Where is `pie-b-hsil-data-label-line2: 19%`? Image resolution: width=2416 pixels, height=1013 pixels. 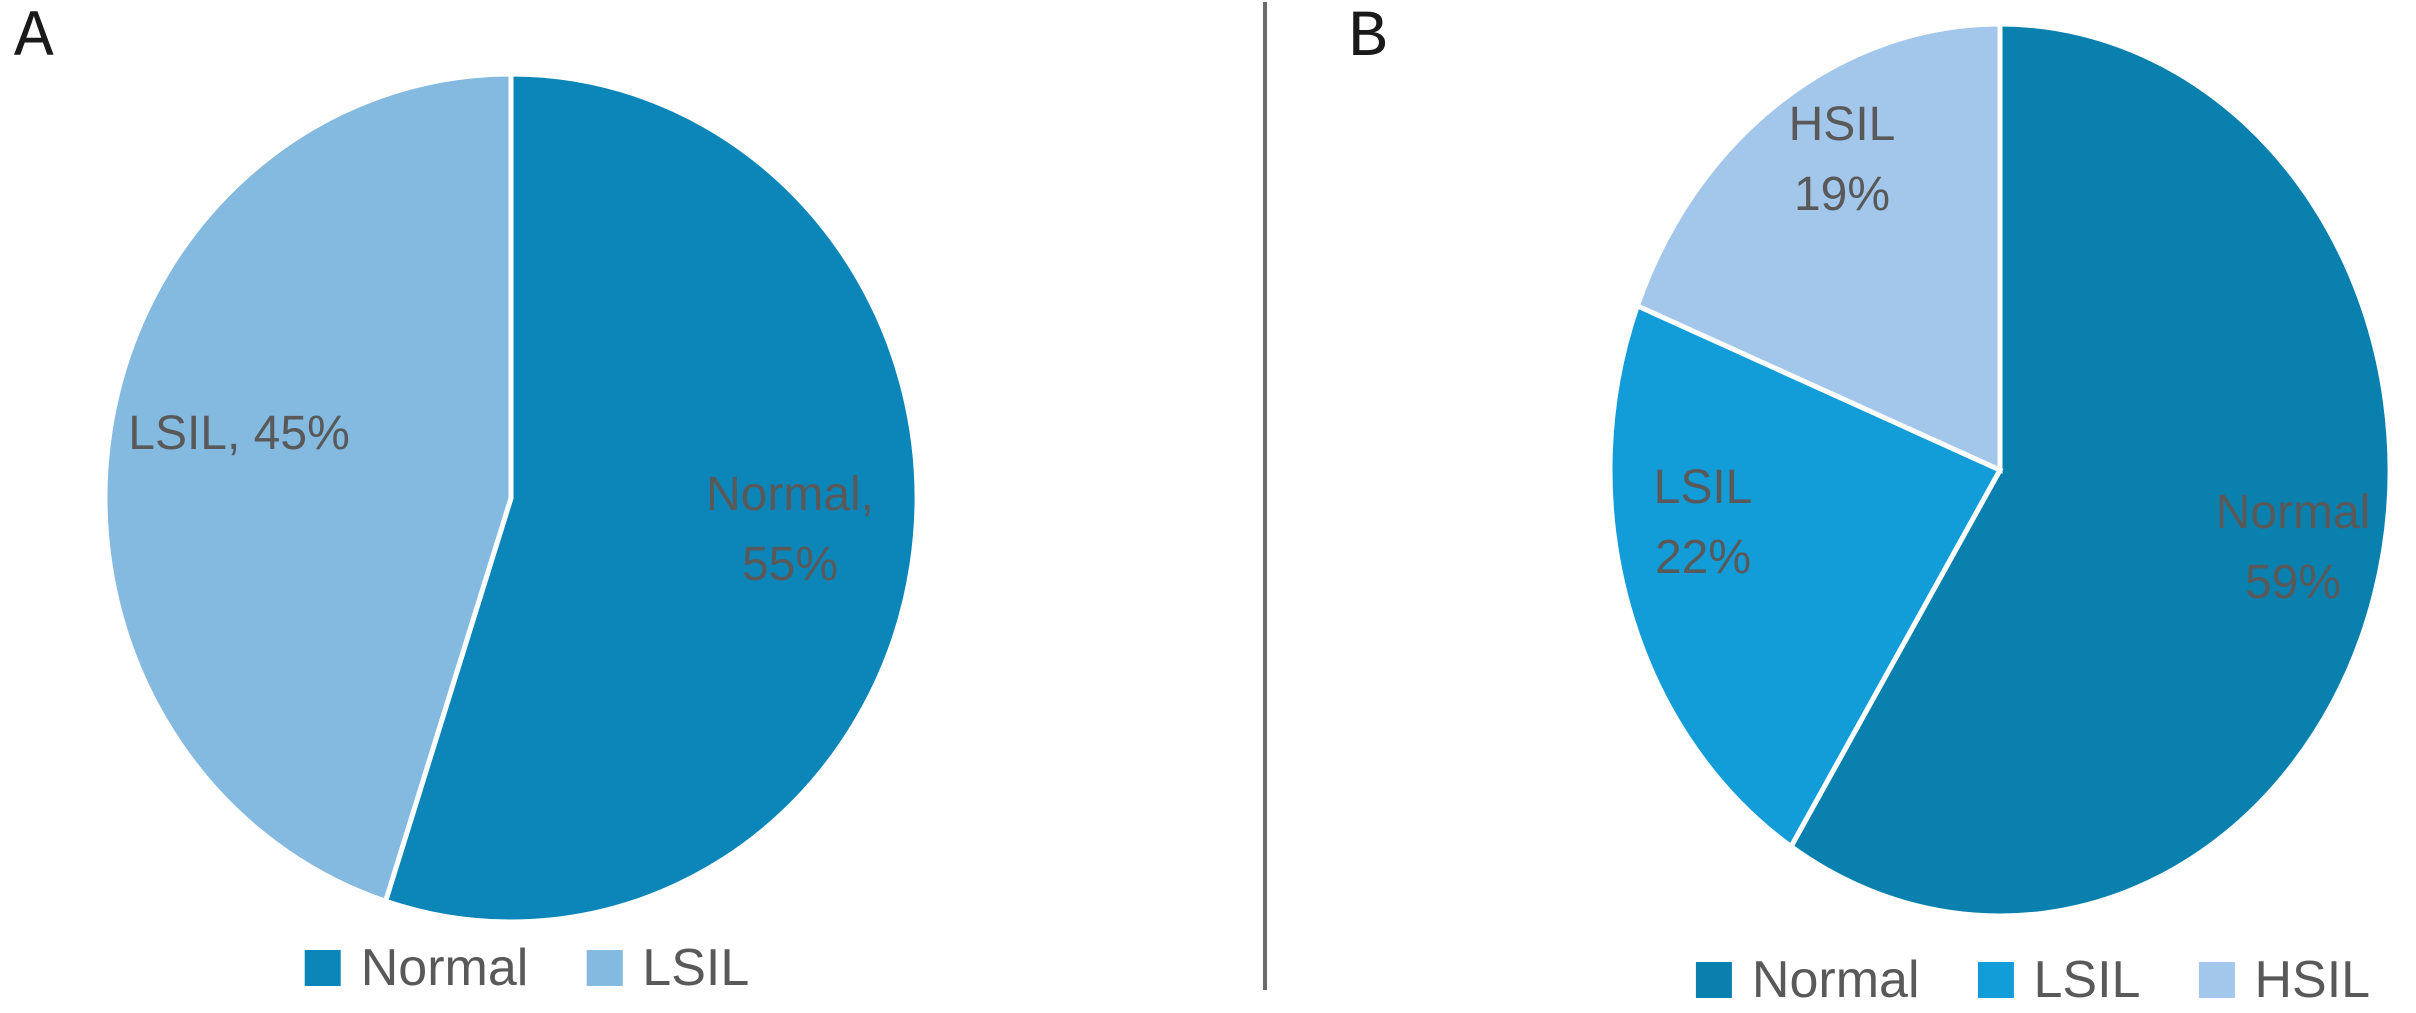 pie-b-hsil-data-label-line2: 19% is located at coordinates (1842, 194).